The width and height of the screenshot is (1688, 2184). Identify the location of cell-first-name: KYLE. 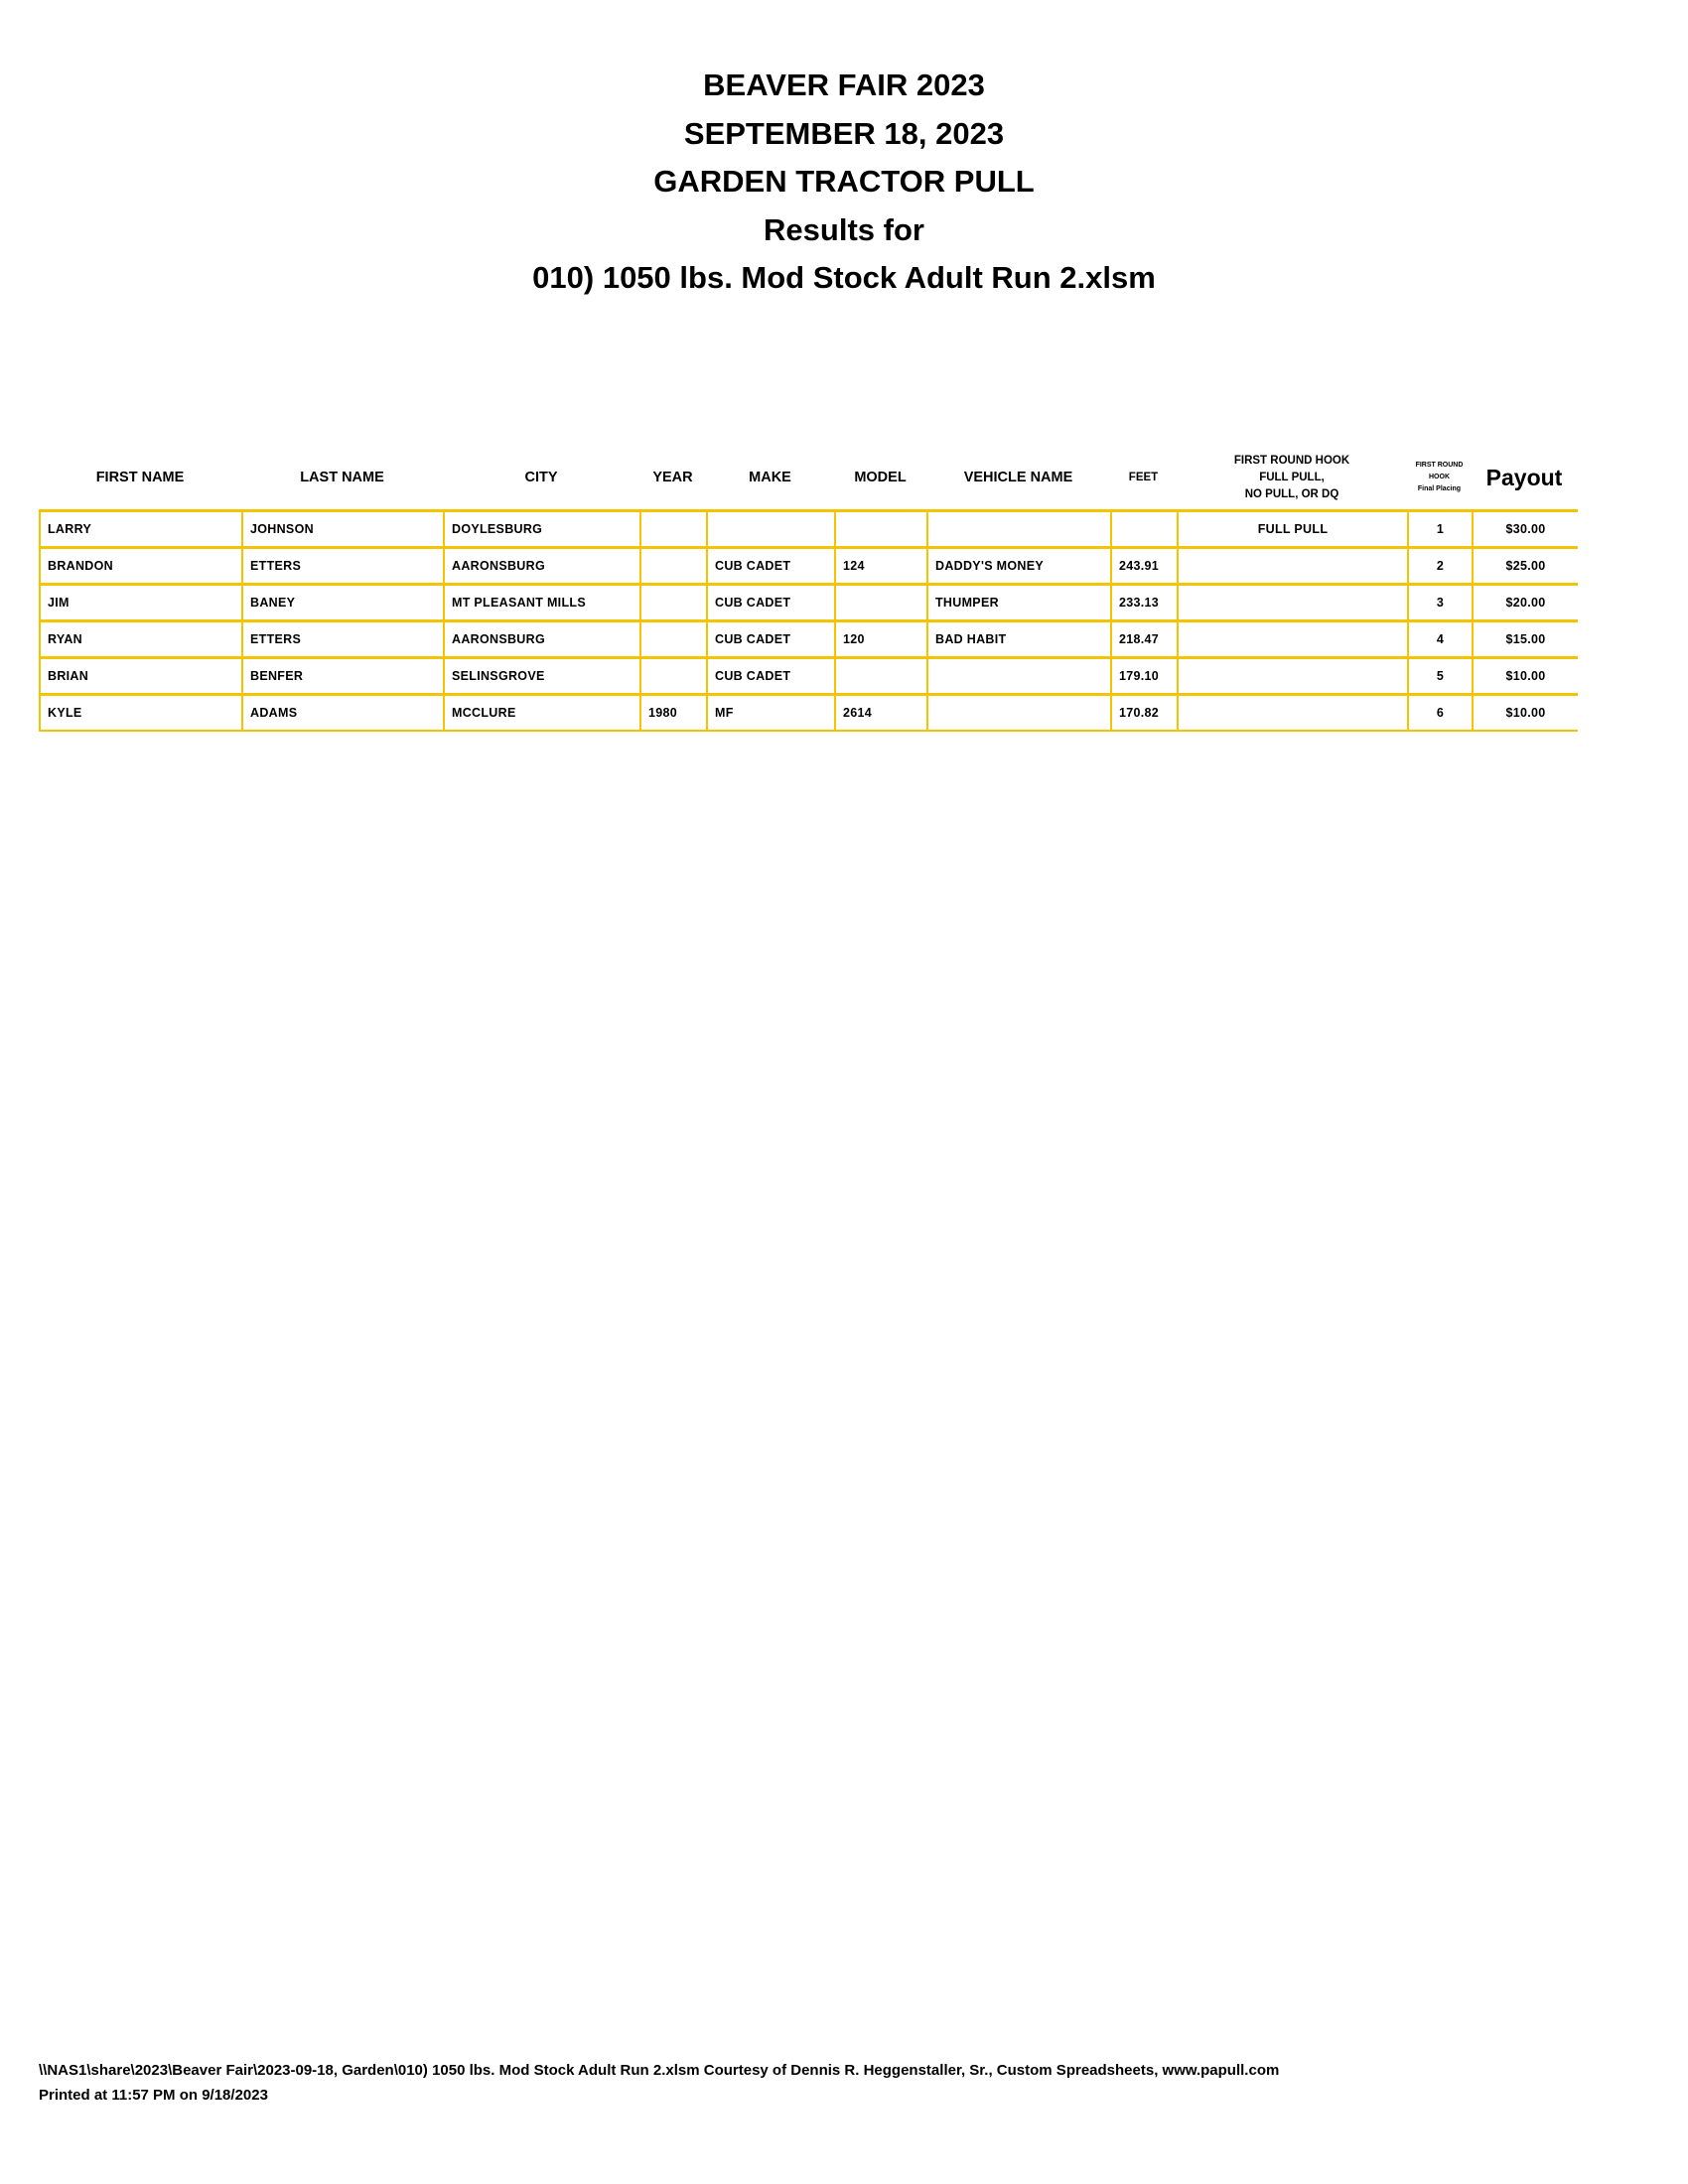
(141, 712).